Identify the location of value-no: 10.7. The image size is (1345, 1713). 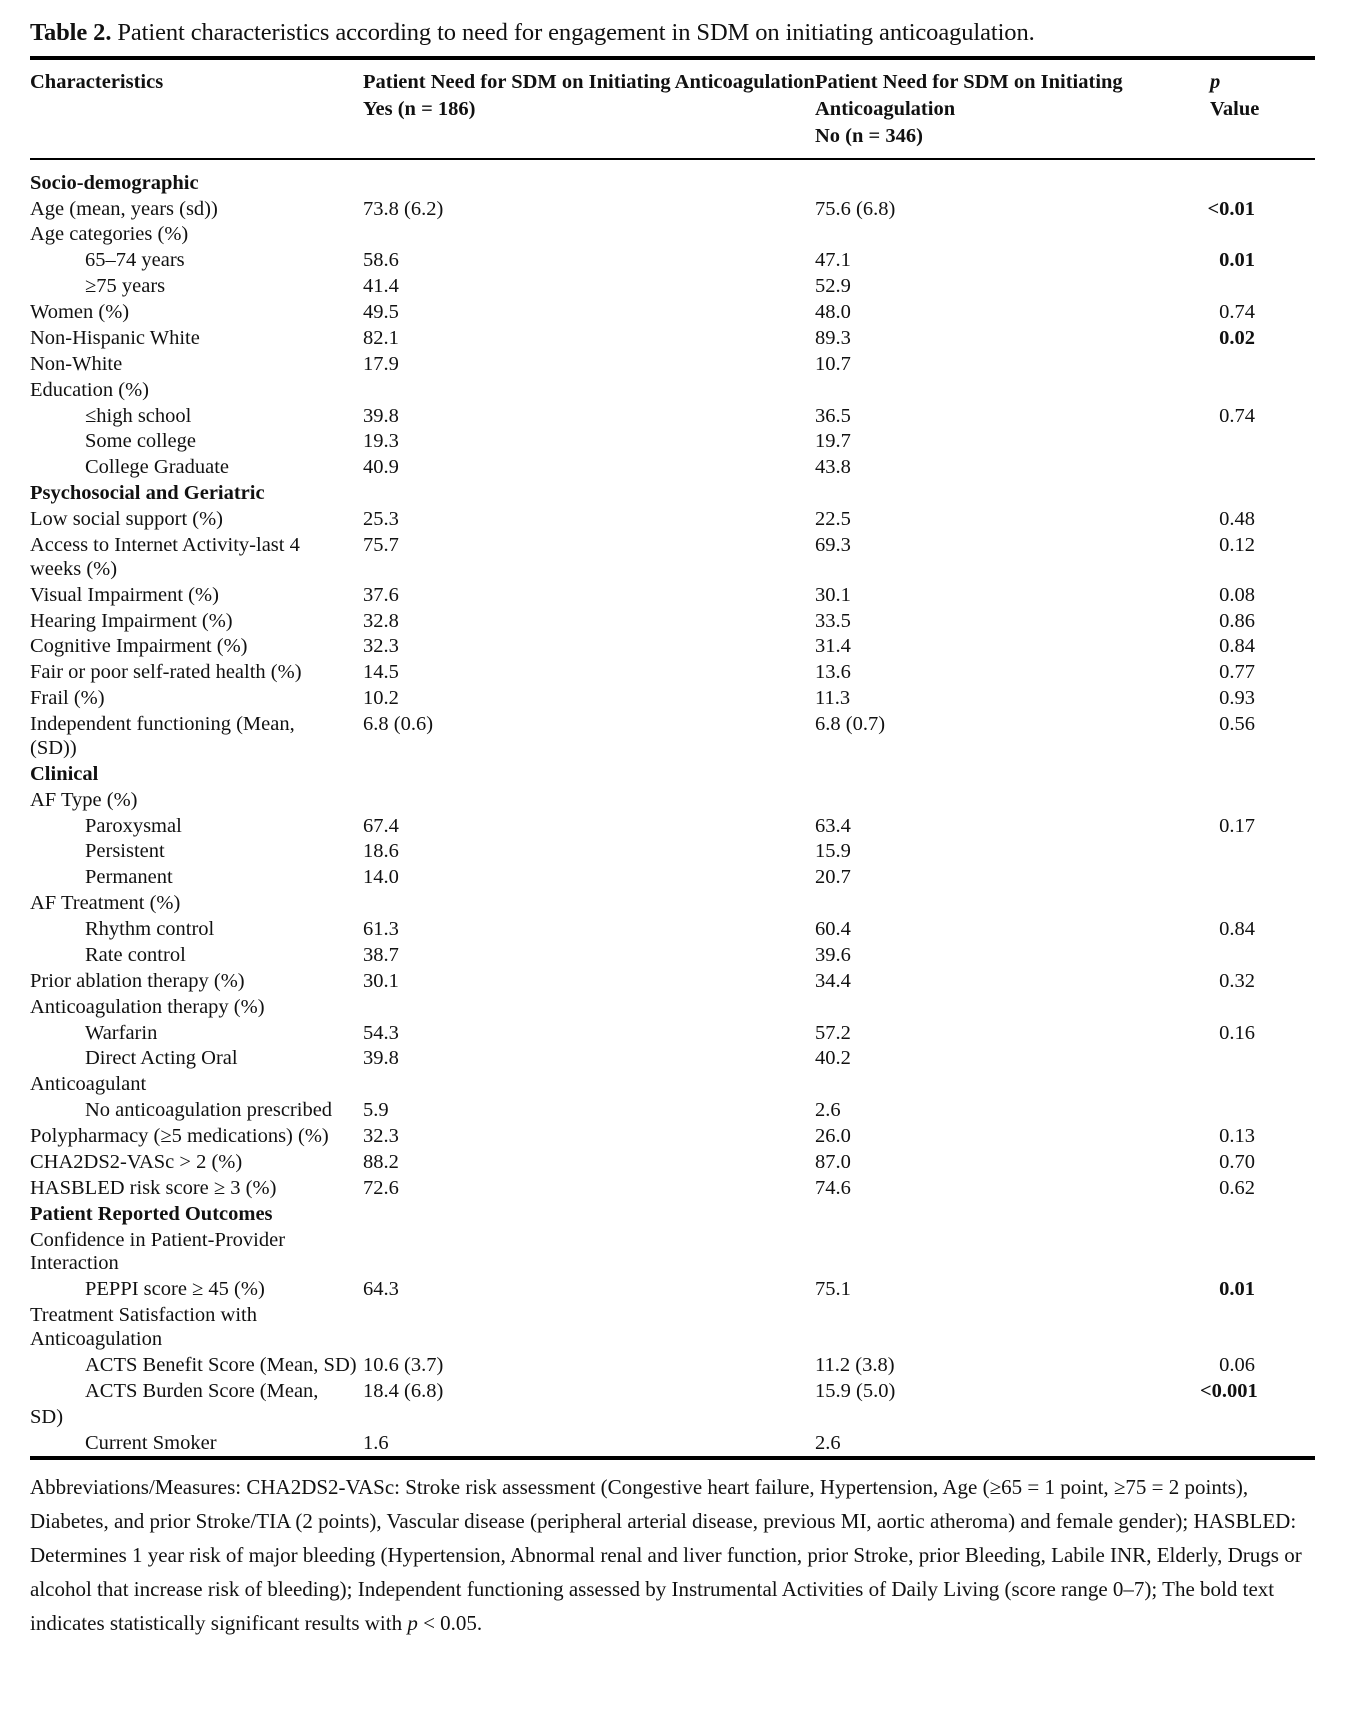
(833, 363).